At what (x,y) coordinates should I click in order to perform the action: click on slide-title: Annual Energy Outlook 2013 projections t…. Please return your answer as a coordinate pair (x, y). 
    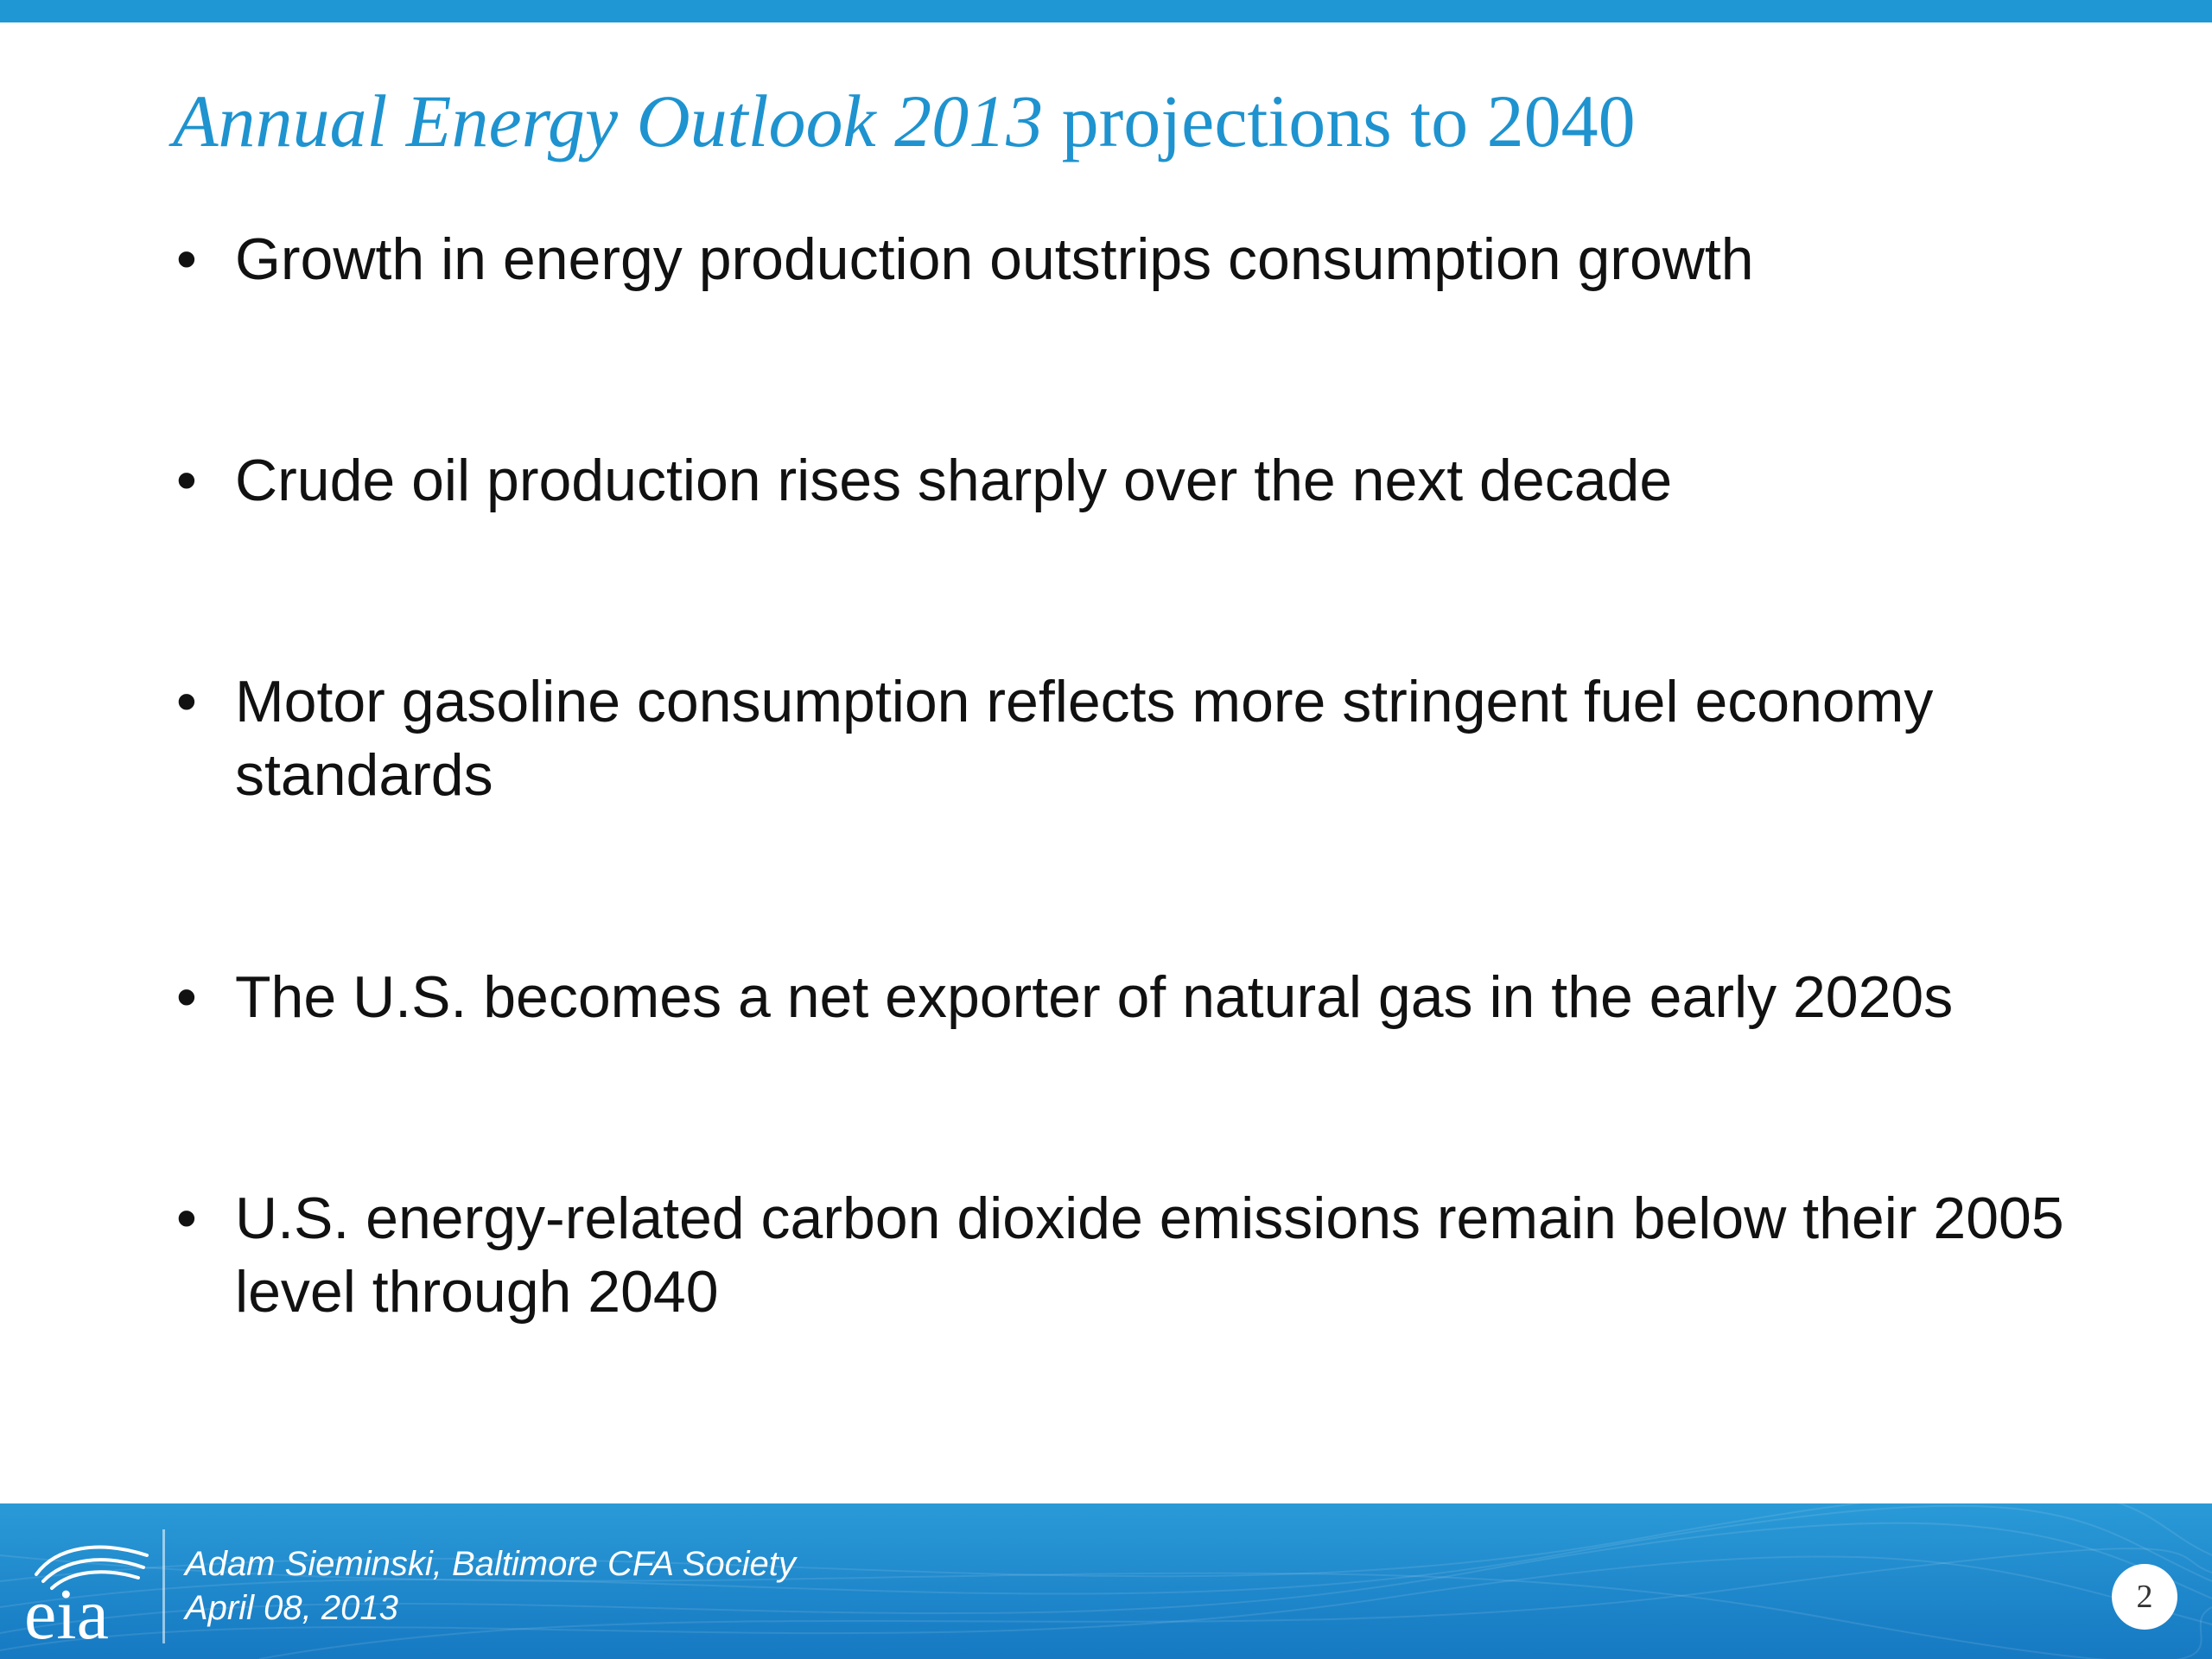
    Looking at the image, I should click on (1123, 122).